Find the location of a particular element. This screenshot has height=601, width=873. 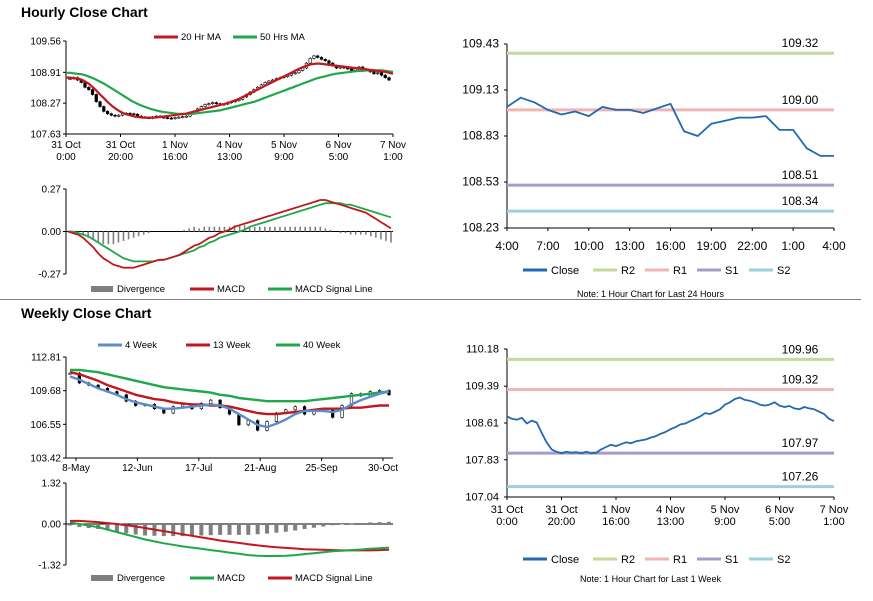

hourly-price-xtick-label: 6 Nov is located at coordinates (338, 145).